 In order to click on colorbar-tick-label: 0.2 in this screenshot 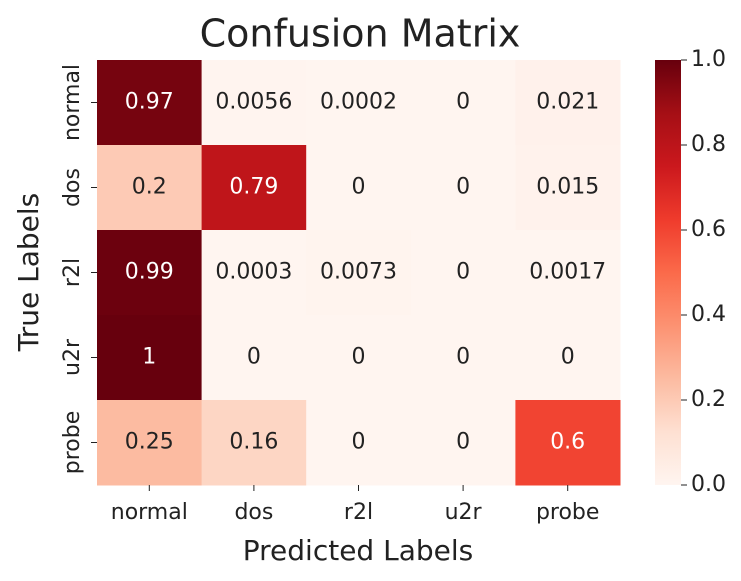, I will do `click(708, 399)`.